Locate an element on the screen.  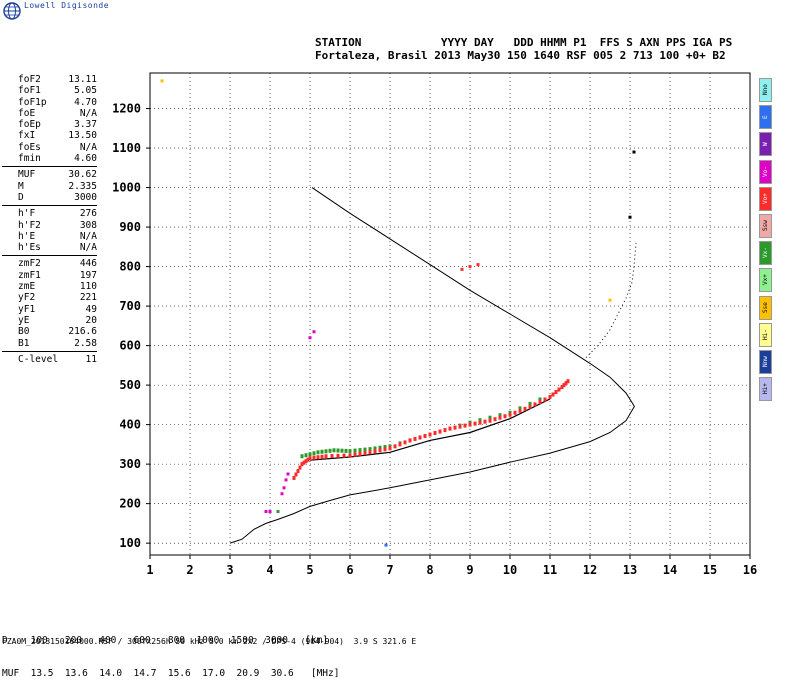
param-row: foF1 5.05 is located at coordinates (49, 90).